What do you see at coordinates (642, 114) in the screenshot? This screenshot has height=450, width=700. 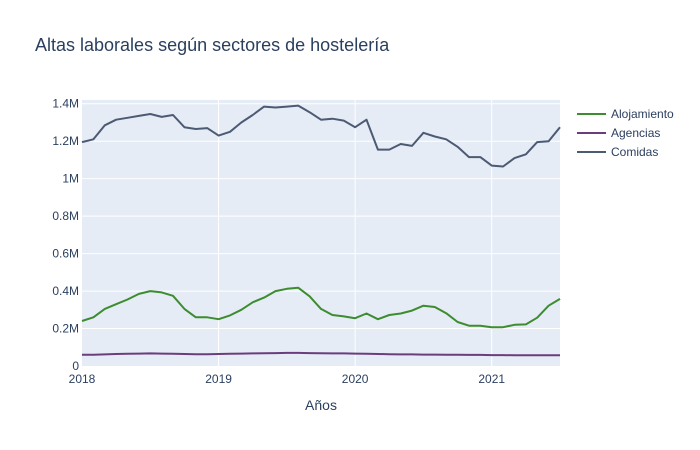 I see `legend-label-alojamiento: Alojamiento` at bounding box center [642, 114].